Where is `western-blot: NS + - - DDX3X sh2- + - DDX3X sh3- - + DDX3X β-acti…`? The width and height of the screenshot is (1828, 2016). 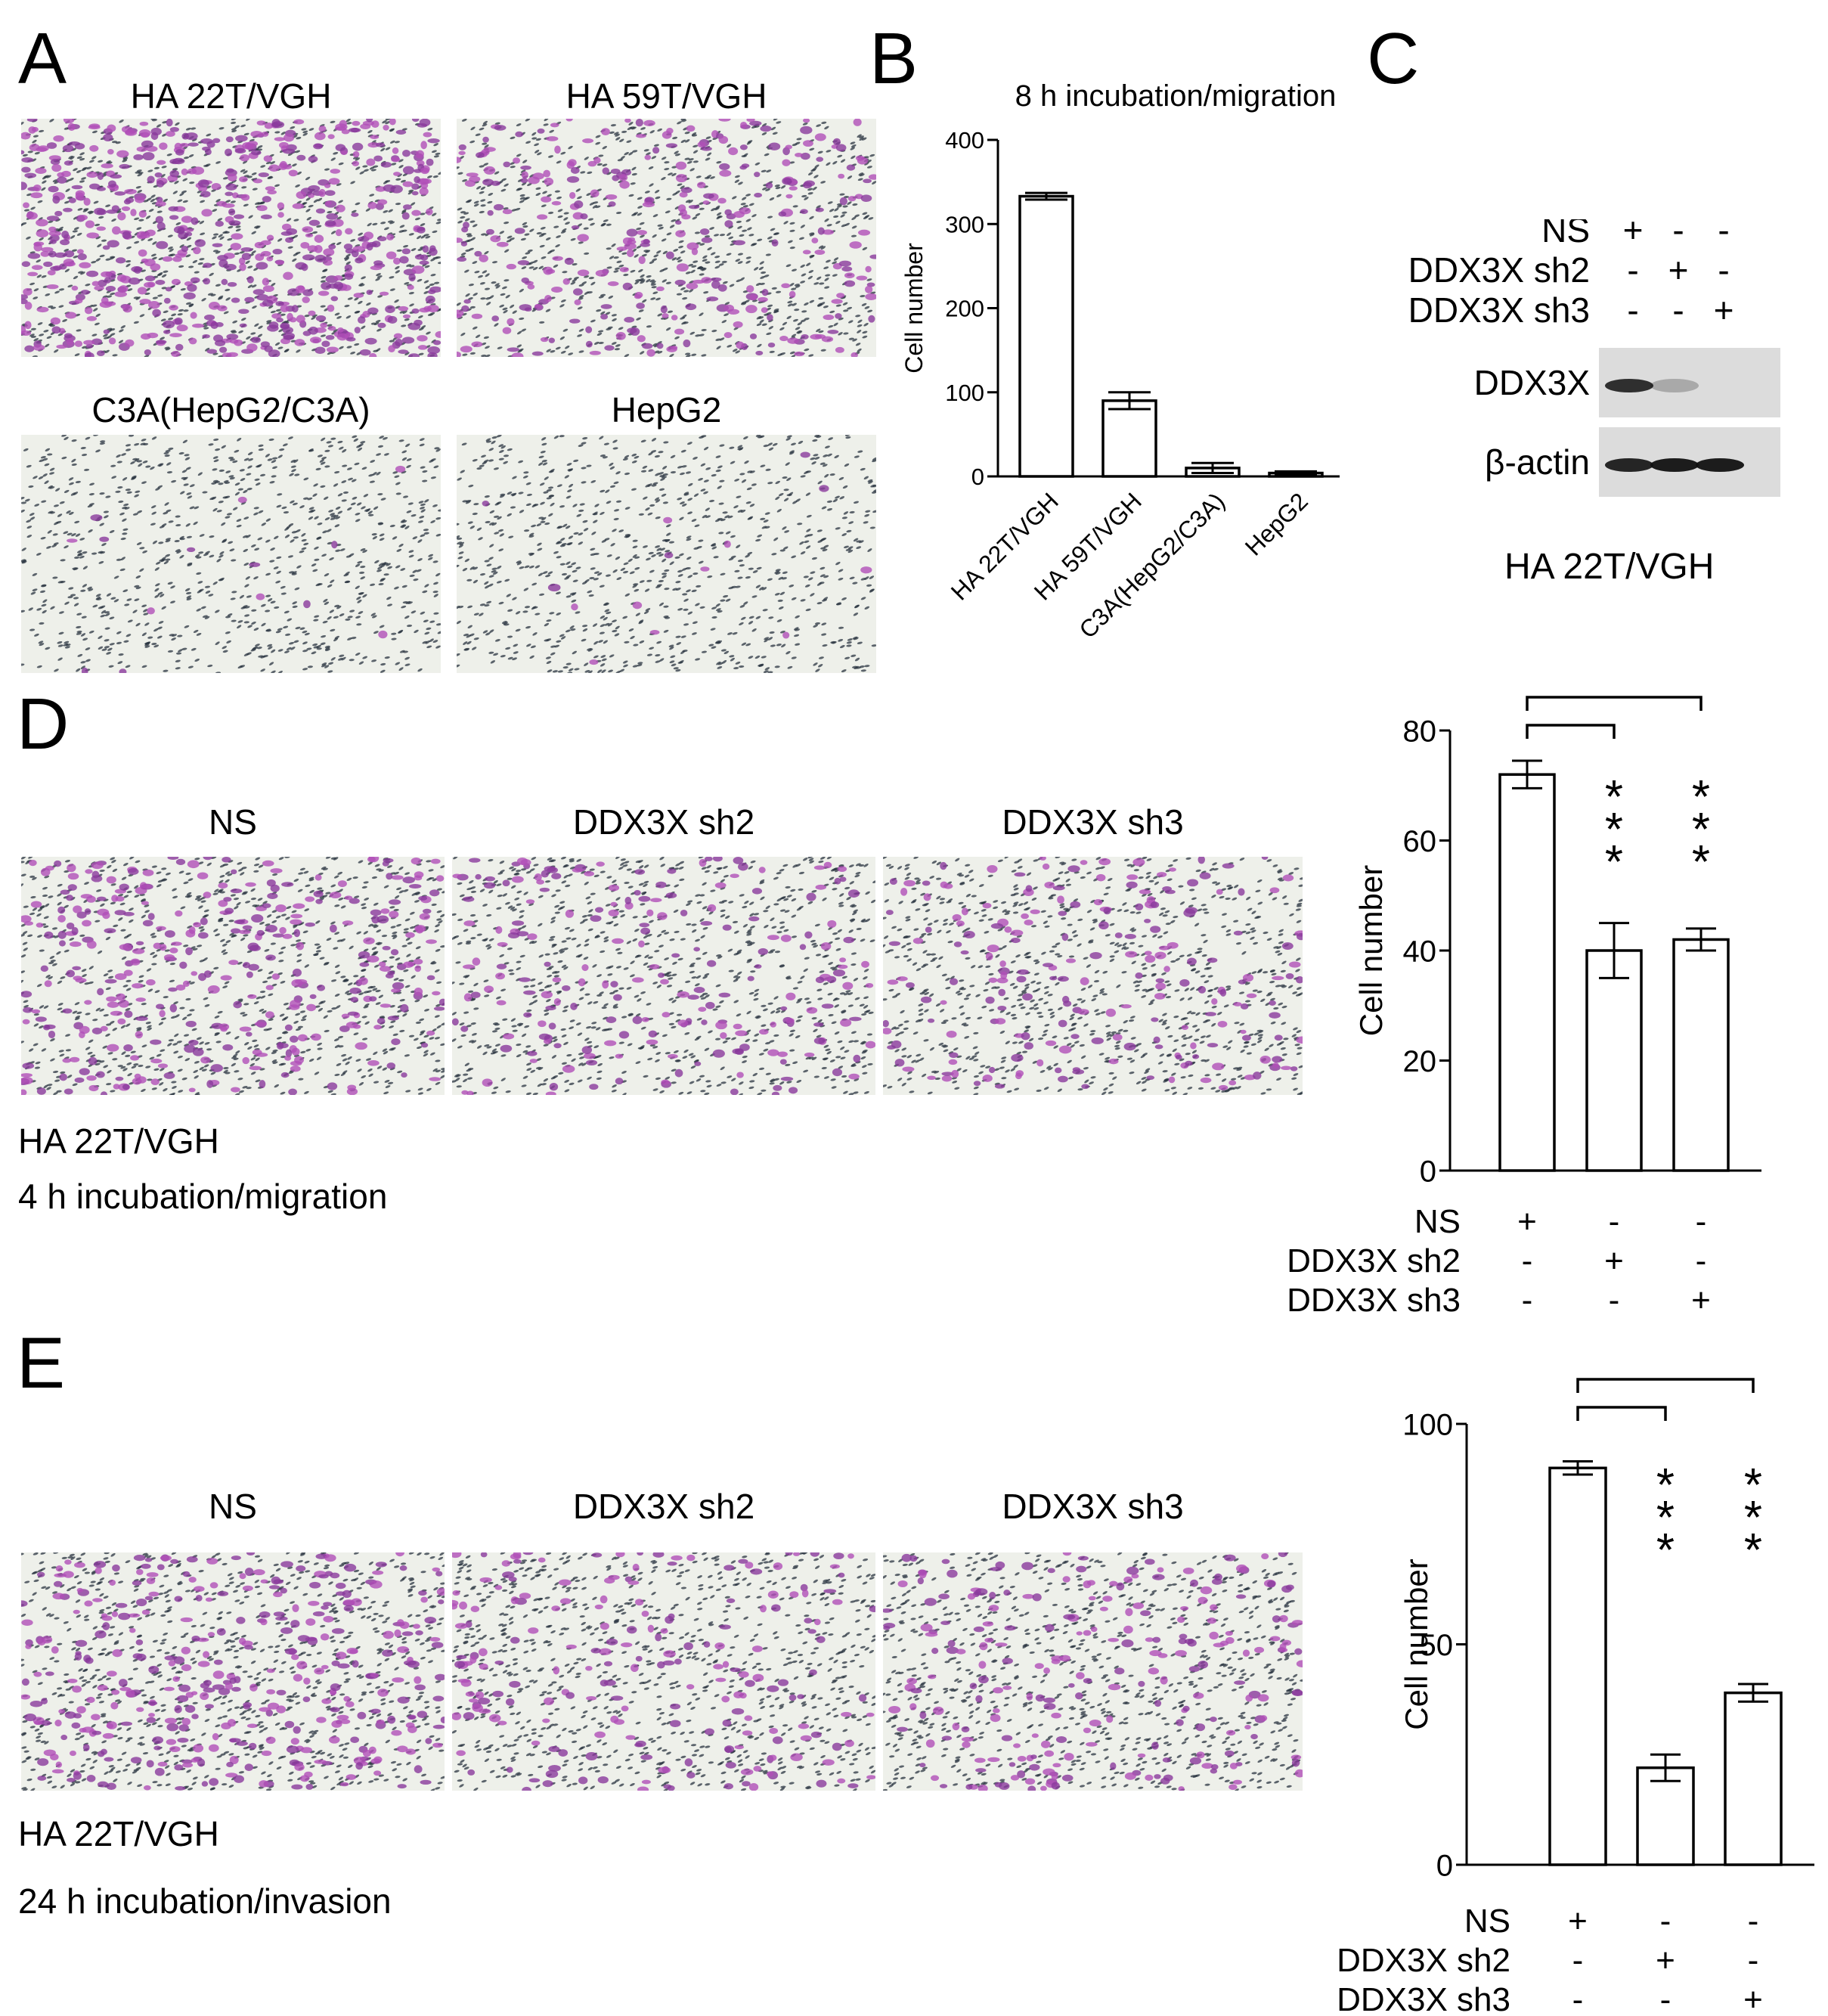
western-blot: NS + - - DDX3X sh2- + - DDX3X sh3- - + DDX3X β-acti… is located at coordinates (1611, 396).